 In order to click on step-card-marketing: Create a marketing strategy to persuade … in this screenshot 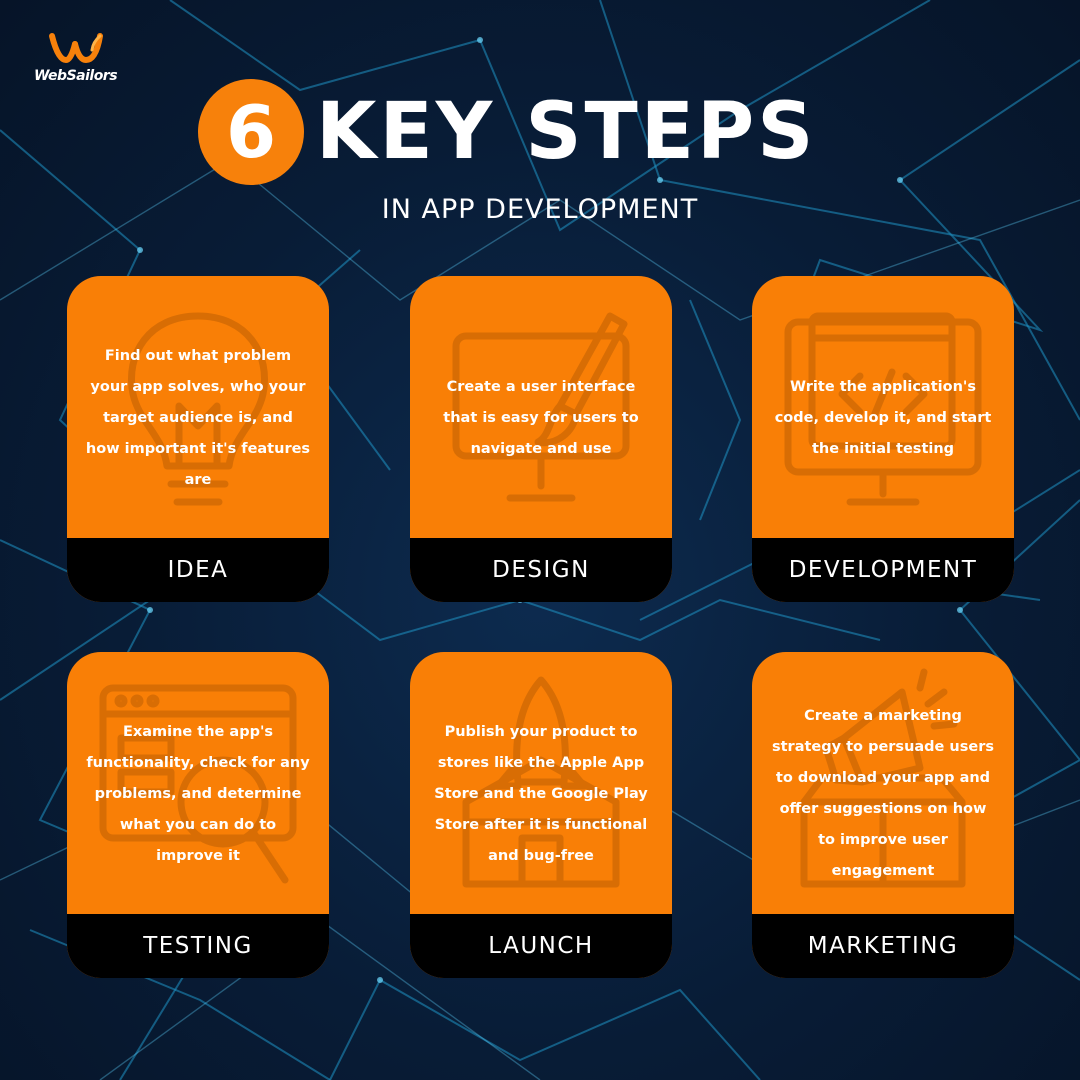, I will do `click(883, 815)`.